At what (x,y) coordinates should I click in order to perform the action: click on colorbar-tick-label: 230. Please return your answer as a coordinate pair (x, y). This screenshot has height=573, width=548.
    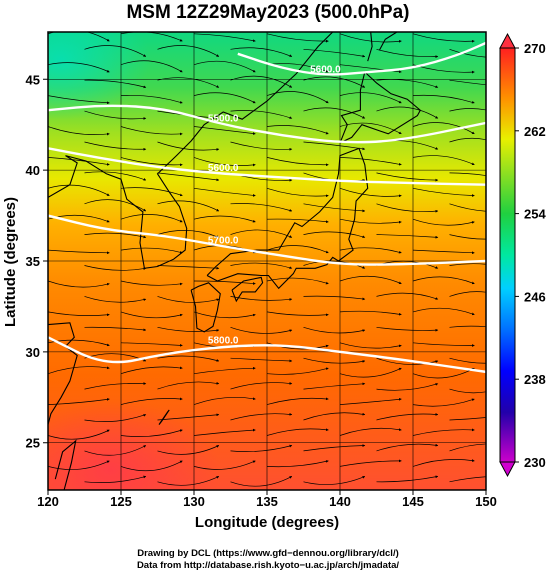
    Looking at the image, I should click on (535, 462).